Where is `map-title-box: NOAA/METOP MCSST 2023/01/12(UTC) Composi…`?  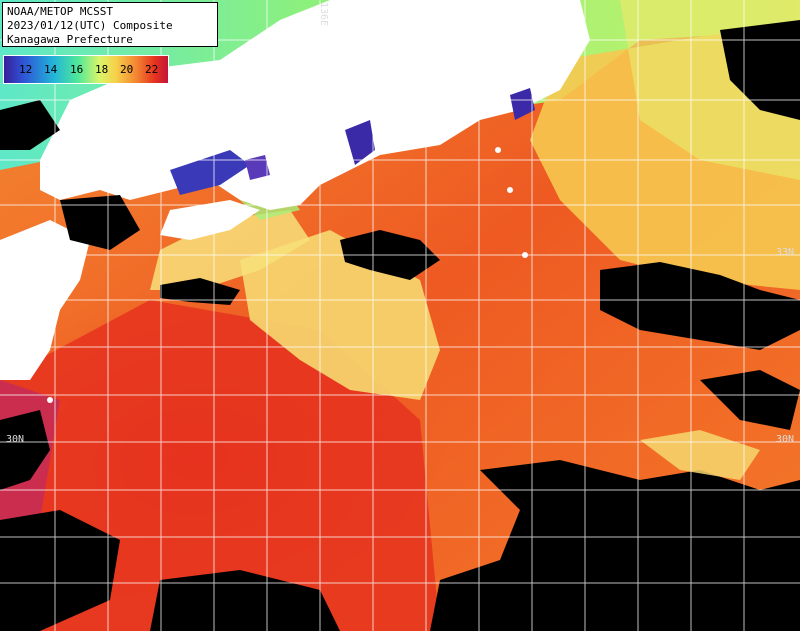
map-title-box: NOAA/METOP MCSST 2023/01/12(UTC) Composi… is located at coordinates (110, 24).